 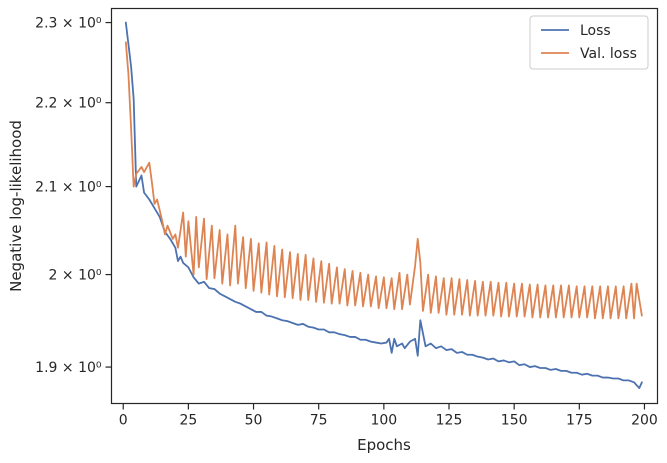 I want to click on x-tick-label: 125, so click(x=449, y=421).